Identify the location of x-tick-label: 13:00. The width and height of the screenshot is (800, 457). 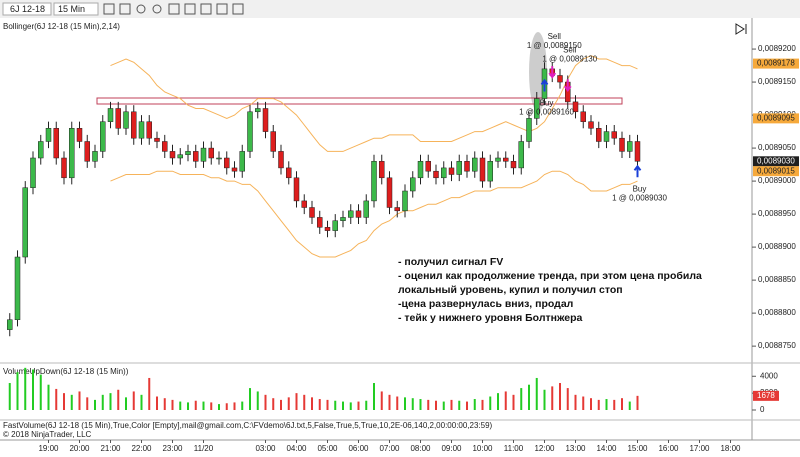
(575, 448).